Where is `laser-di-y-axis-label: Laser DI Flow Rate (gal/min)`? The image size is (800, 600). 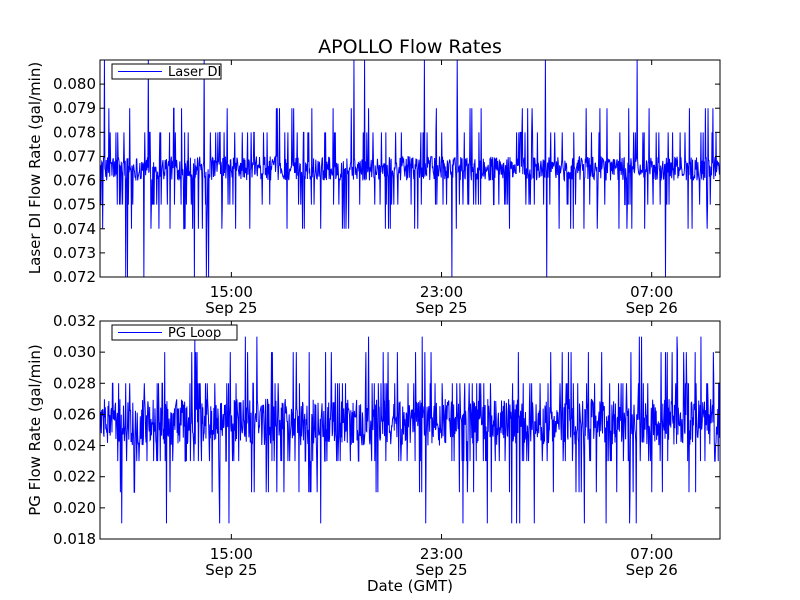 laser-di-y-axis-label: Laser DI Flow Rate (gal/min) is located at coordinates (35, 168).